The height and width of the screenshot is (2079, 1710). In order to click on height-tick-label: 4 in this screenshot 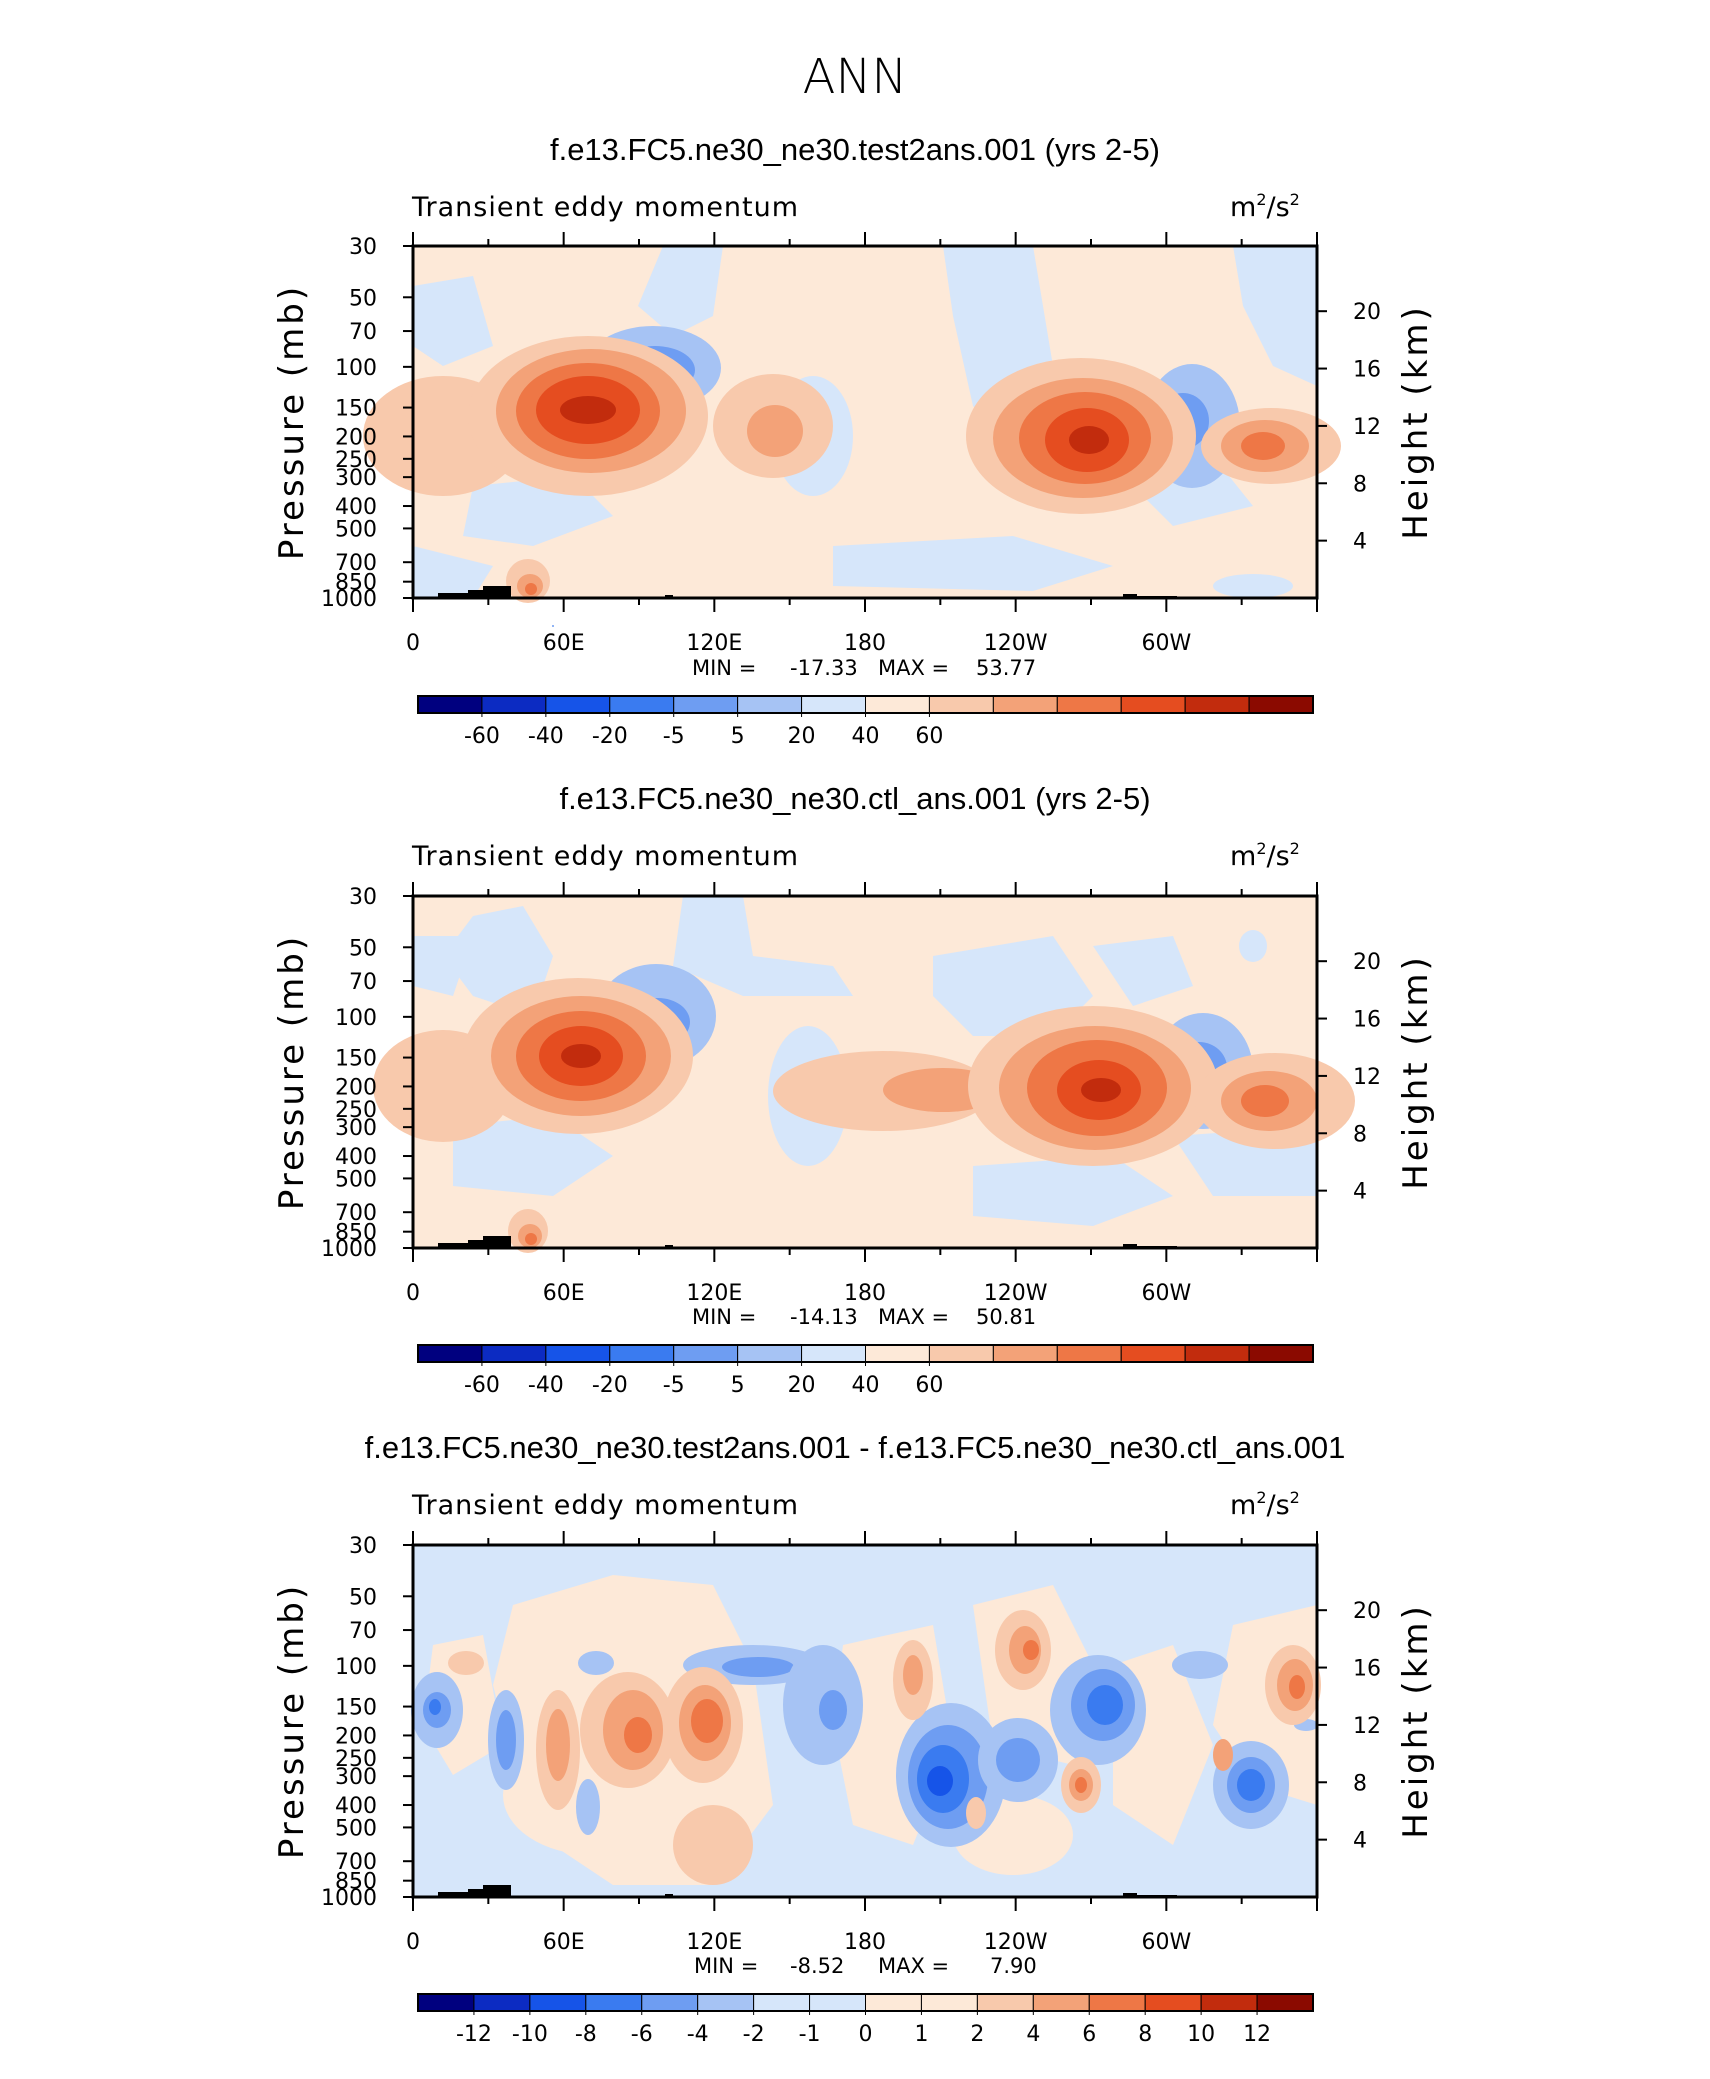, I will do `click(1360, 1192)`.